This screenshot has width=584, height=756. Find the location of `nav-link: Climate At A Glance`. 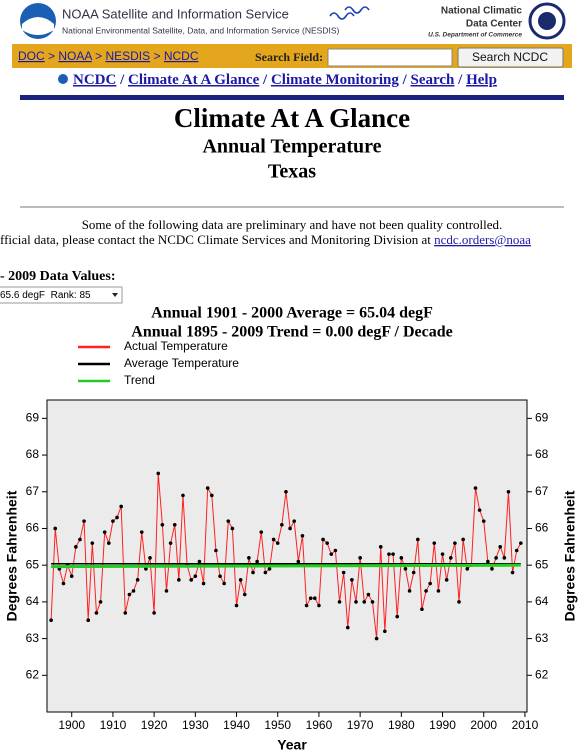

nav-link: Climate At A Glance is located at coordinates (194, 80).